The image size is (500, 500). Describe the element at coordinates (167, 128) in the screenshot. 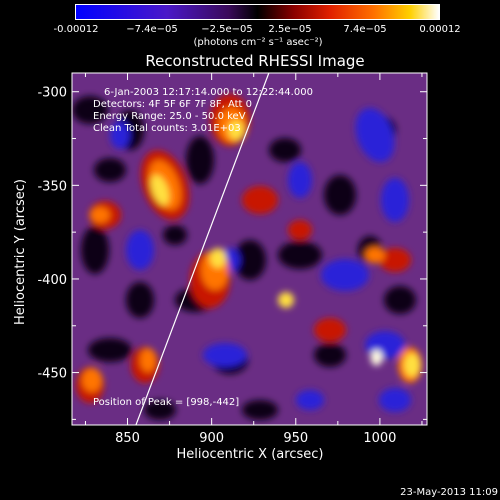

I see `annotation-clean: Clean Total counts: 3.01E+03` at that location.